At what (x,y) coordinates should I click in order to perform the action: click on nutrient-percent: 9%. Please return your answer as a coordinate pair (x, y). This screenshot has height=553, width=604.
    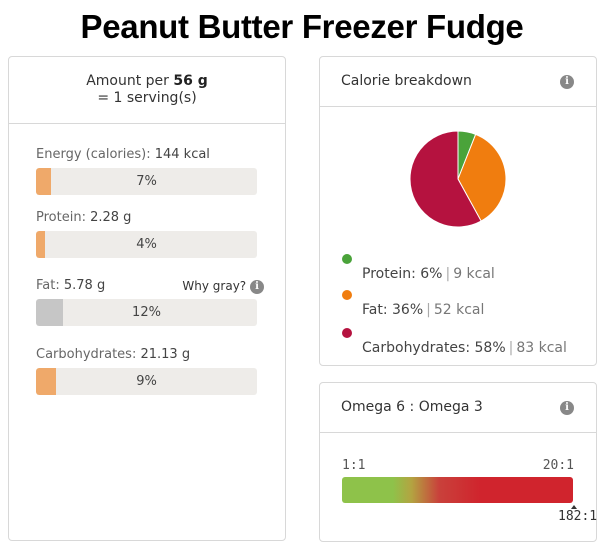
    Looking at the image, I should click on (146, 381).